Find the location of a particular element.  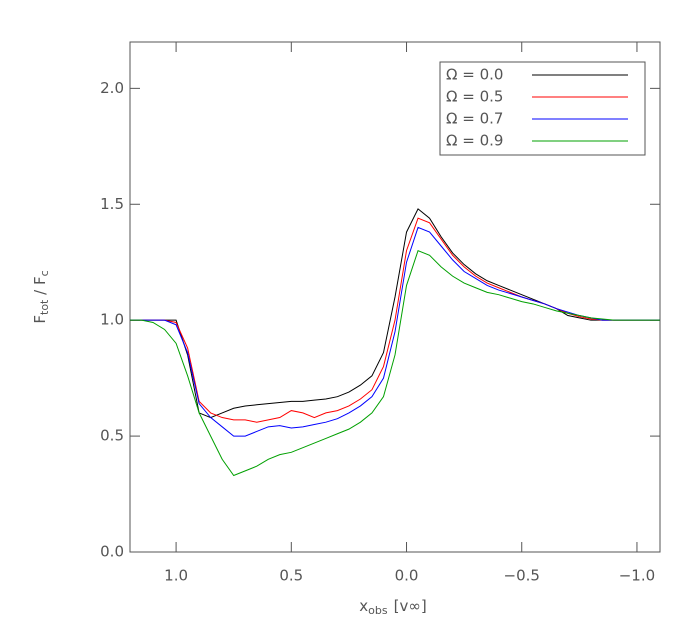

y-label-sub: tot is located at coordinates (44, 307).